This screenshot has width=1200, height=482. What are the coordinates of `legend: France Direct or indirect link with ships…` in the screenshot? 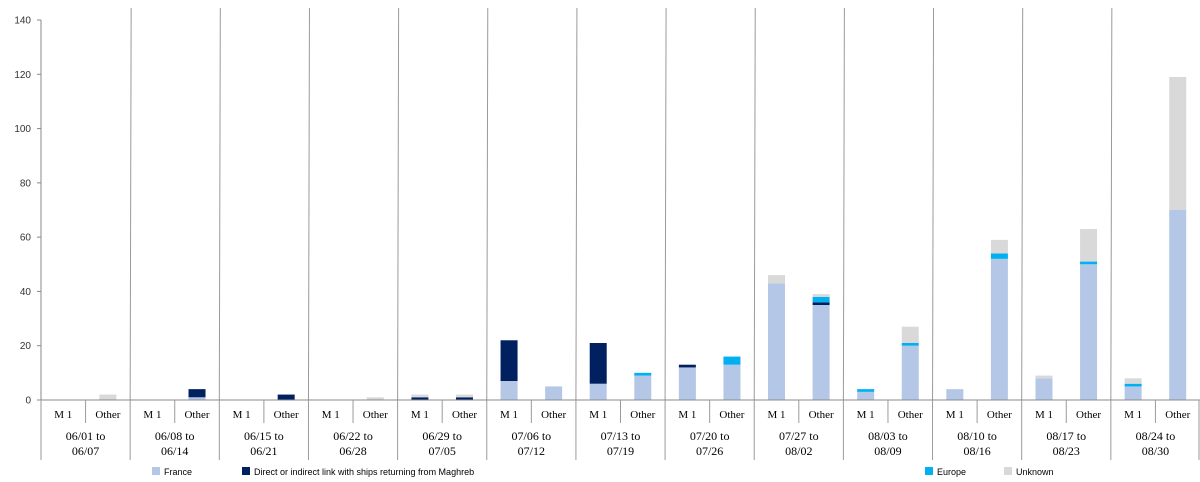 It's located at (603, 472).